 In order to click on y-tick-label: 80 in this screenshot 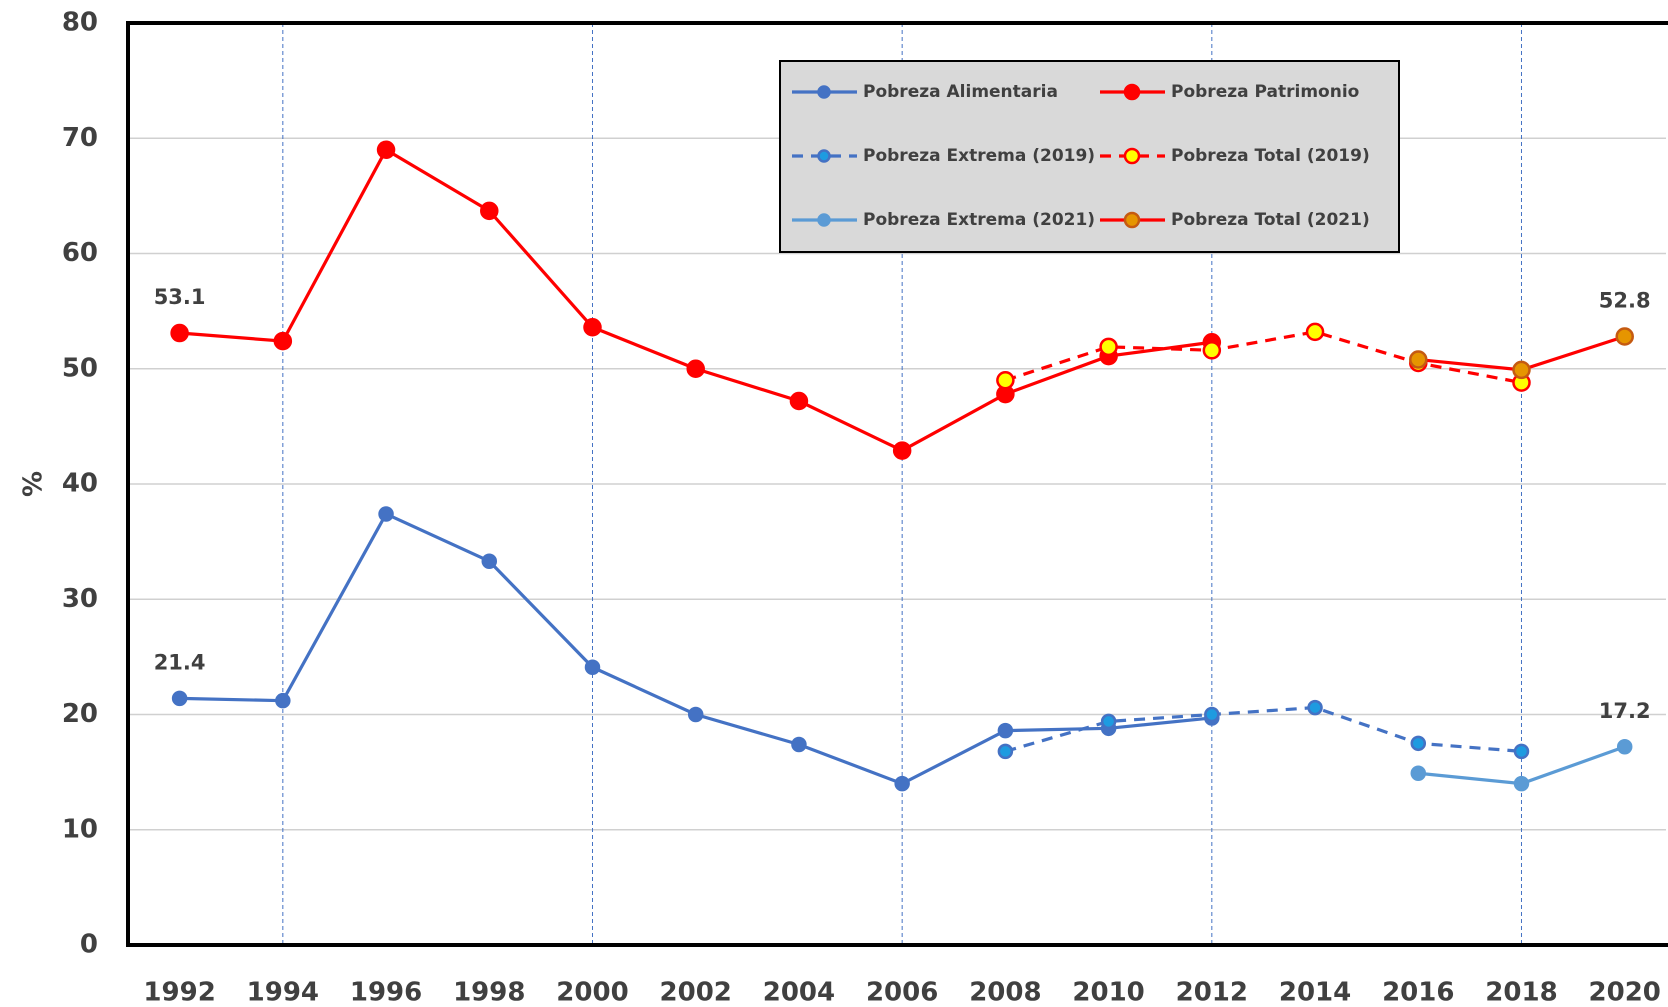, I will do `click(80, 23)`.